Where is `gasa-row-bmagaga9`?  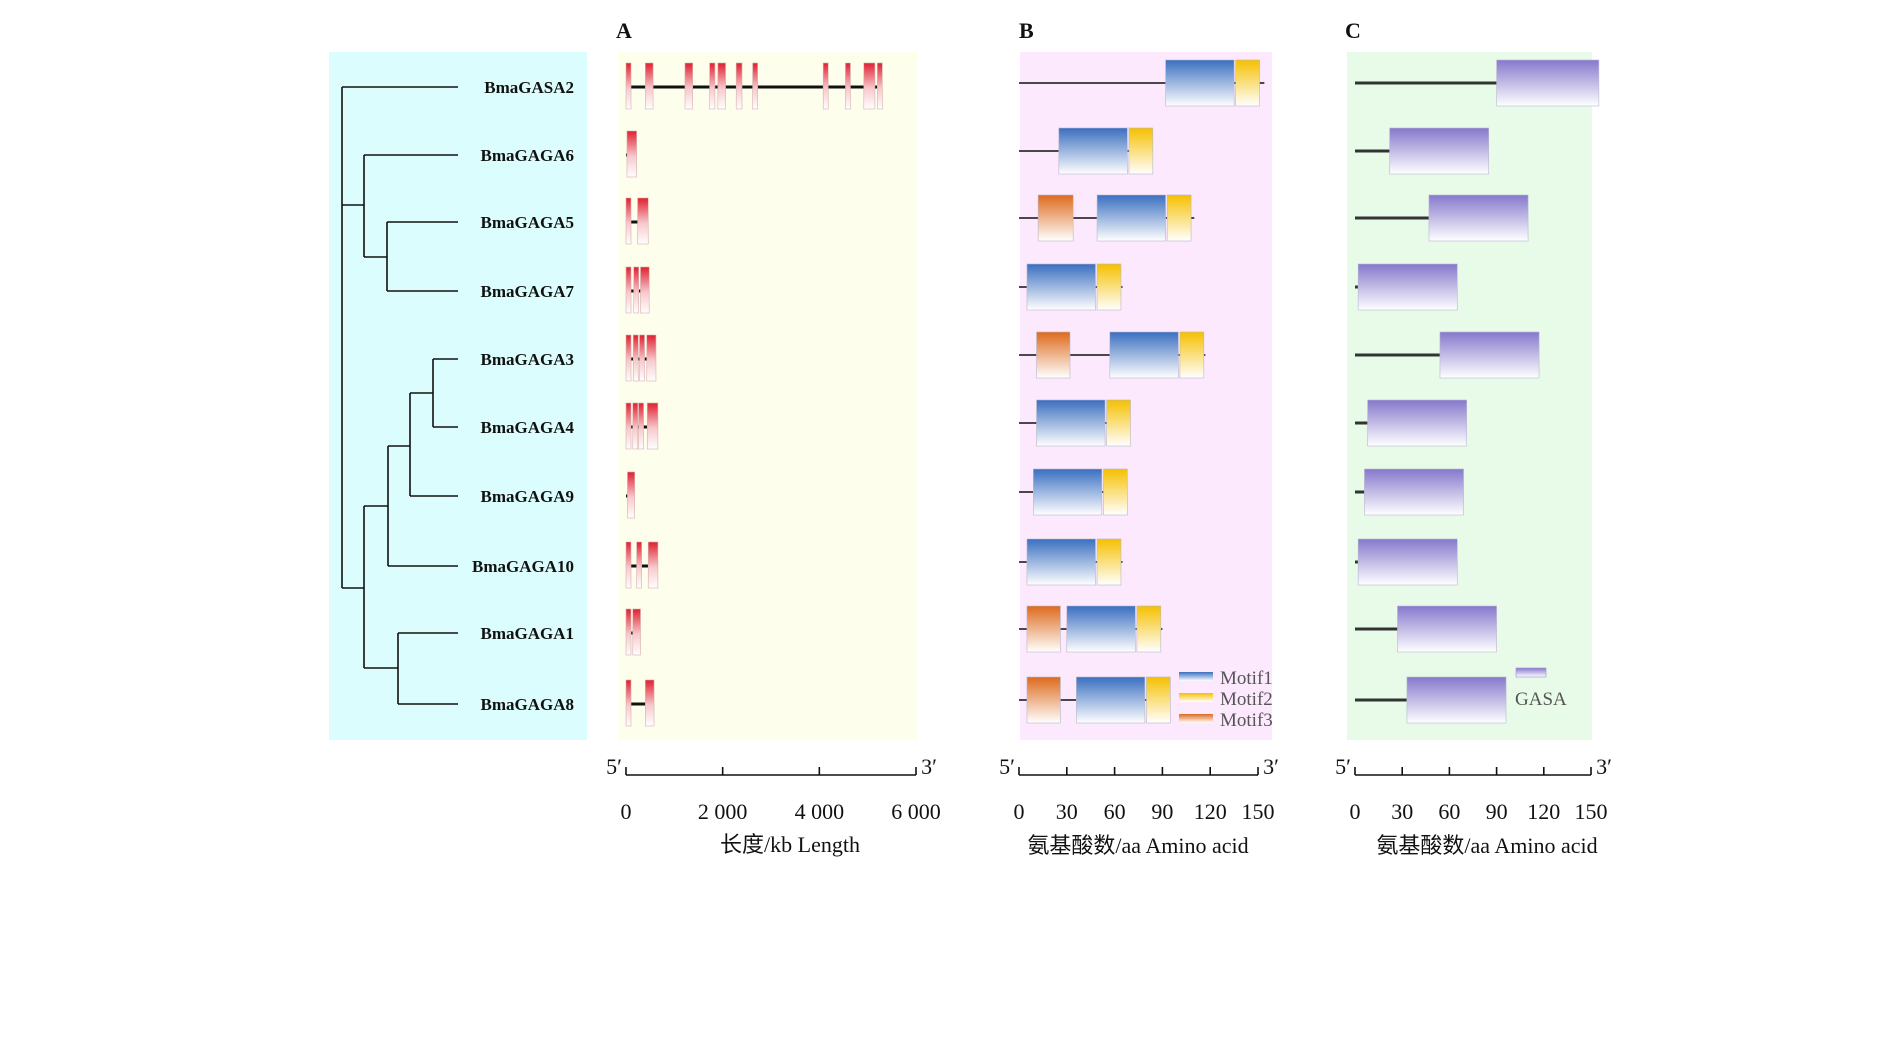 gasa-row-bmagaga9 is located at coordinates (1409, 492).